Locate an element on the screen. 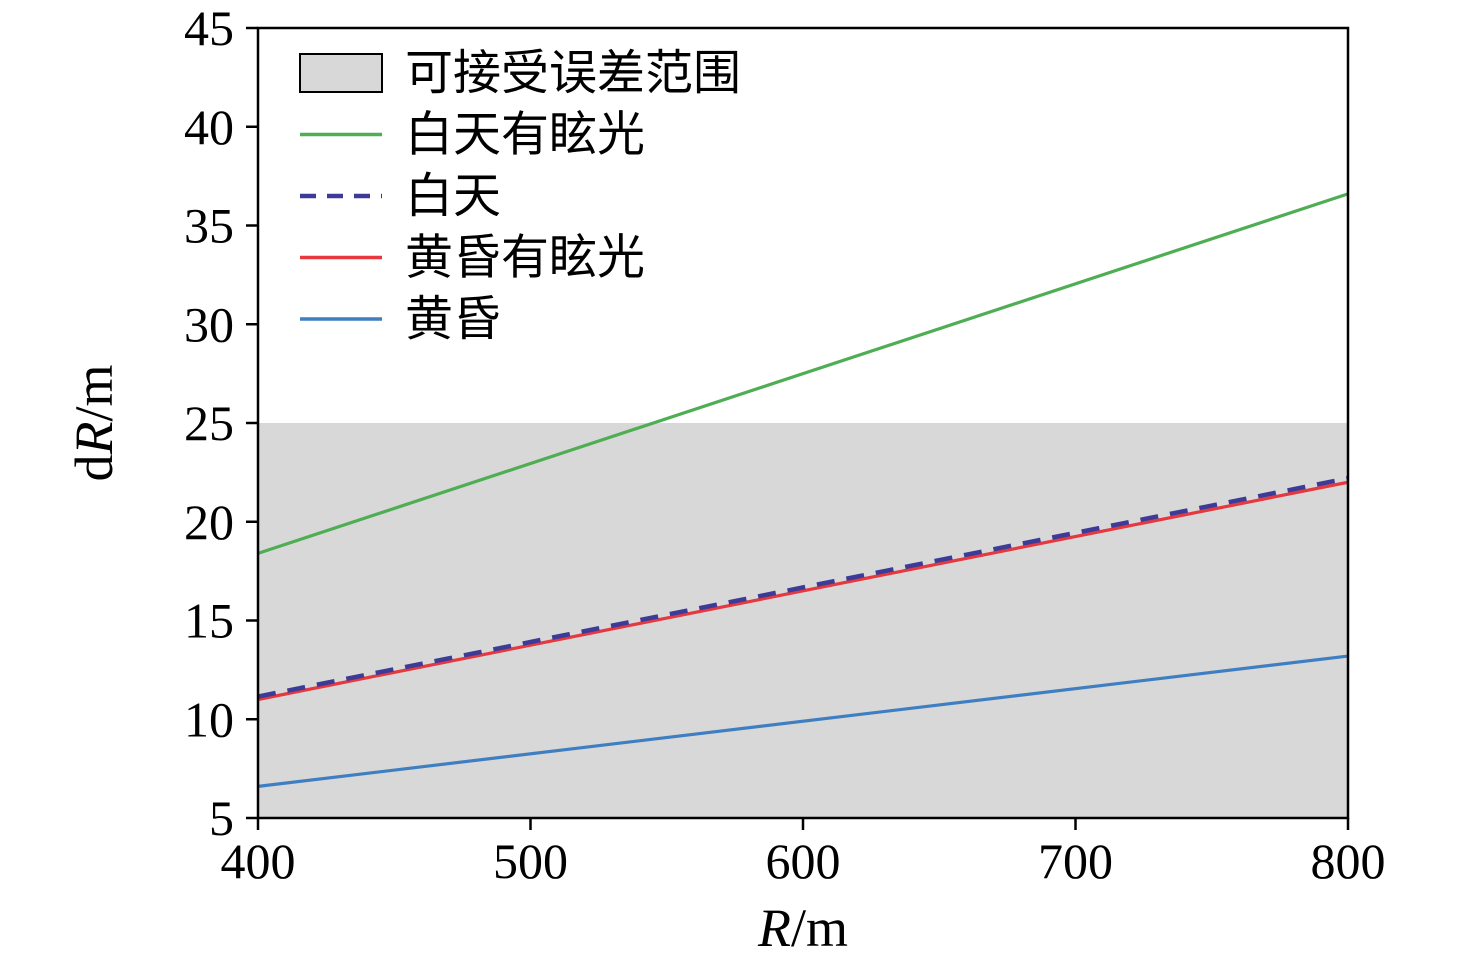  y-tick-label: 40 is located at coordinates (209, 127).